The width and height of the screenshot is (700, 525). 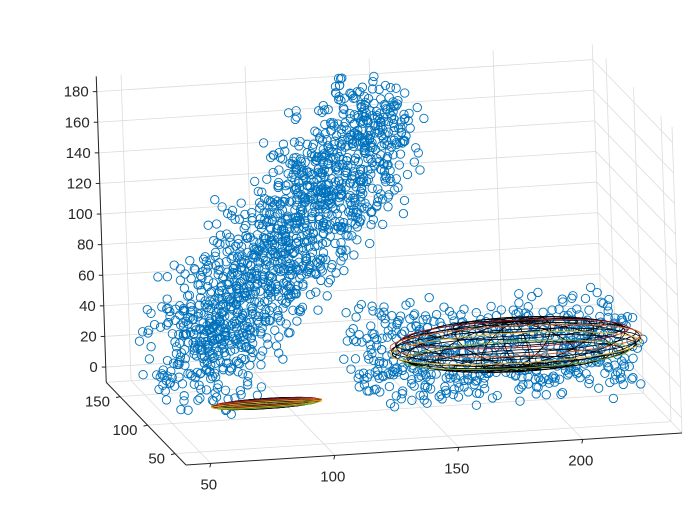 What do you see at coordinates (632, 101) in the screenshot?
I see `grid-line-z-side` at bounding box center [632, 101].